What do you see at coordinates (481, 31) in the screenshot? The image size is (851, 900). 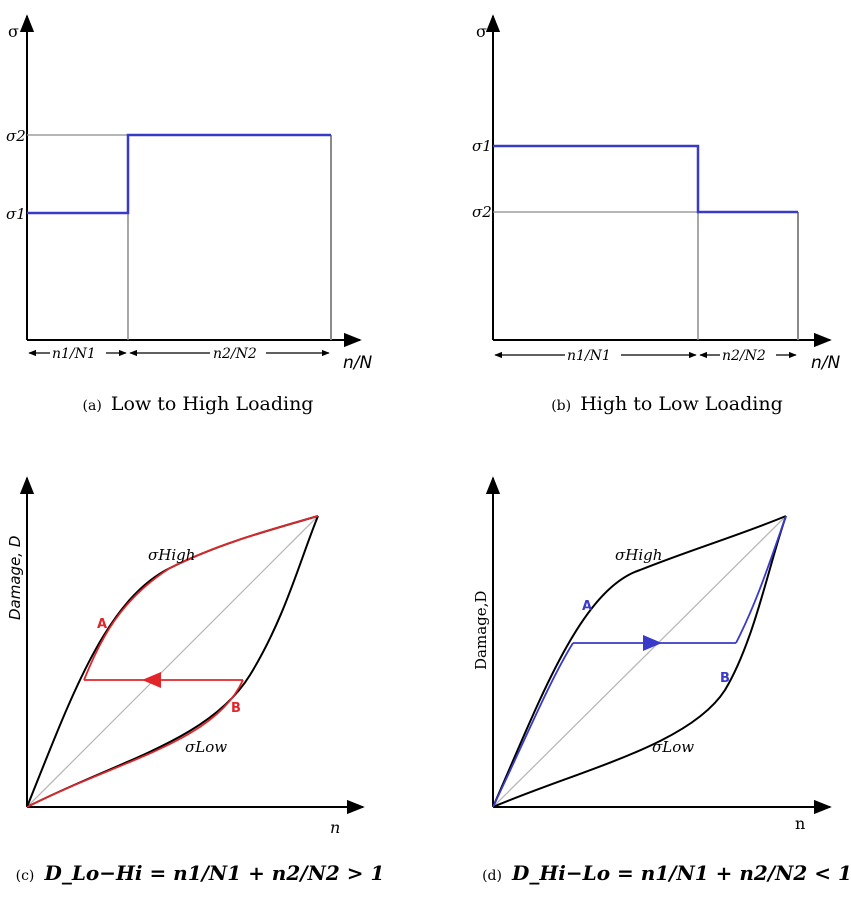 I see `panel-b-y-axis-label: σ` at bounding box center [481, 31].